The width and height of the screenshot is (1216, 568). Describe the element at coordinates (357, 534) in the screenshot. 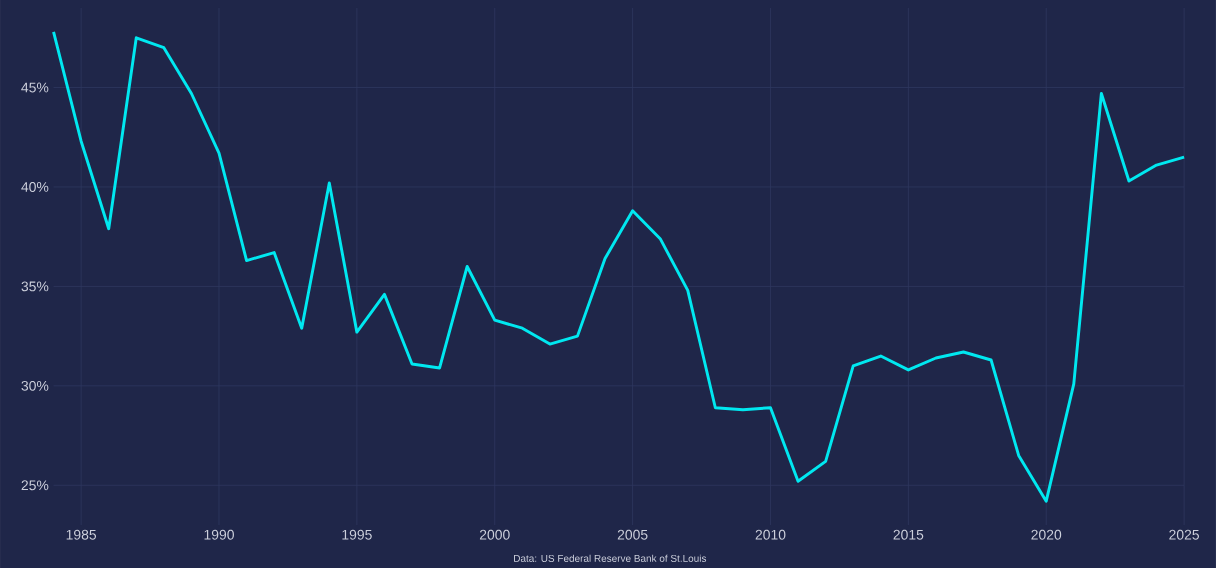

I see `x-tick-label: 1995` at that location.